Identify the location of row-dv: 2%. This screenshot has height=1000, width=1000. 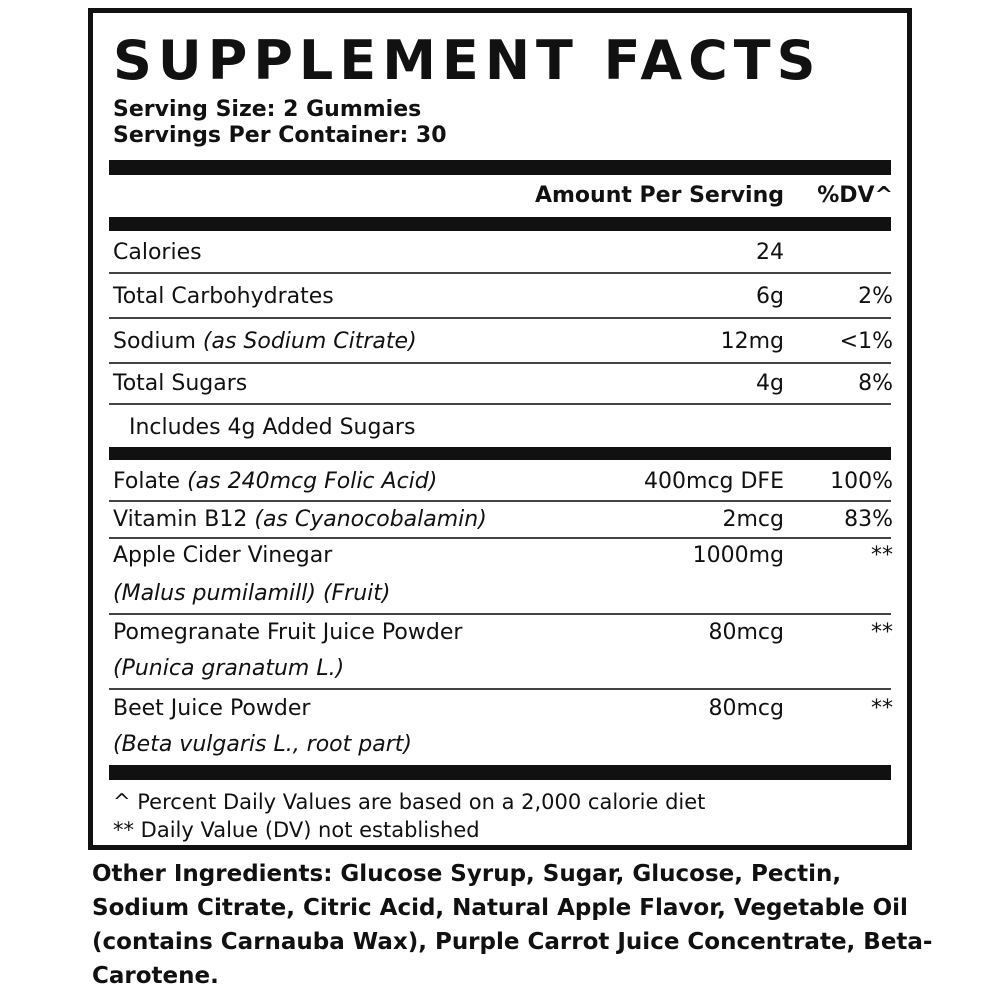
(875, 296).